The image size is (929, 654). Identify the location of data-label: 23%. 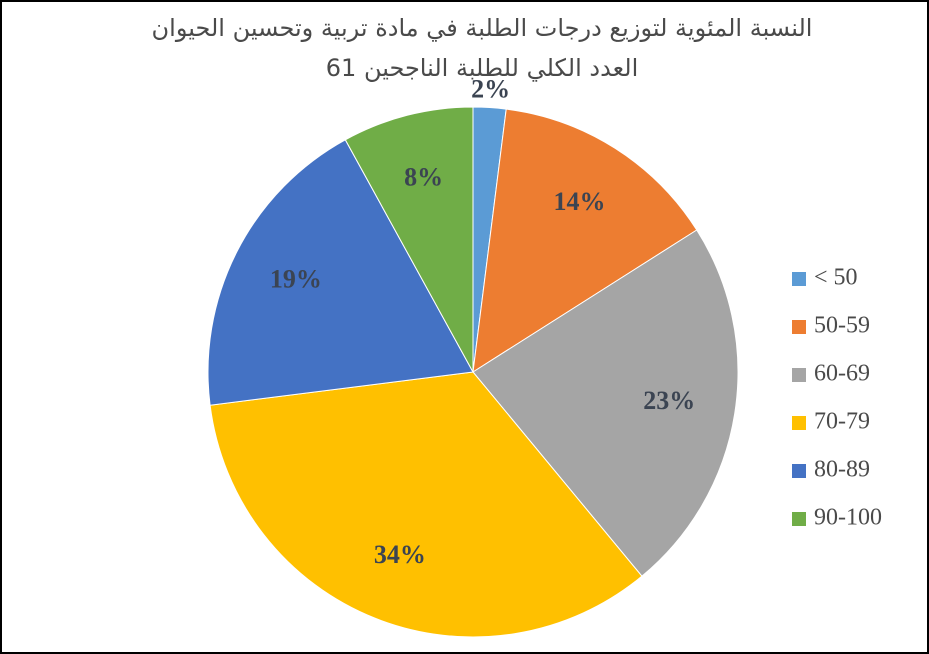
(669, 400).